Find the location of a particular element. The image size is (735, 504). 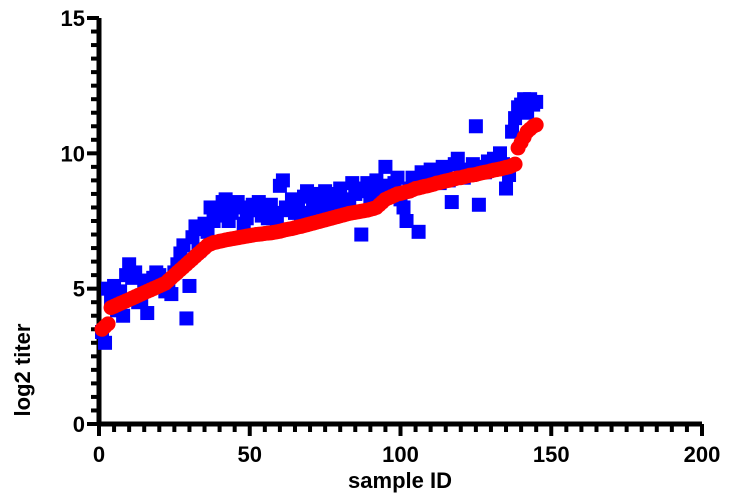

y-tick-label: 0 is located at coordinates (79, 424).